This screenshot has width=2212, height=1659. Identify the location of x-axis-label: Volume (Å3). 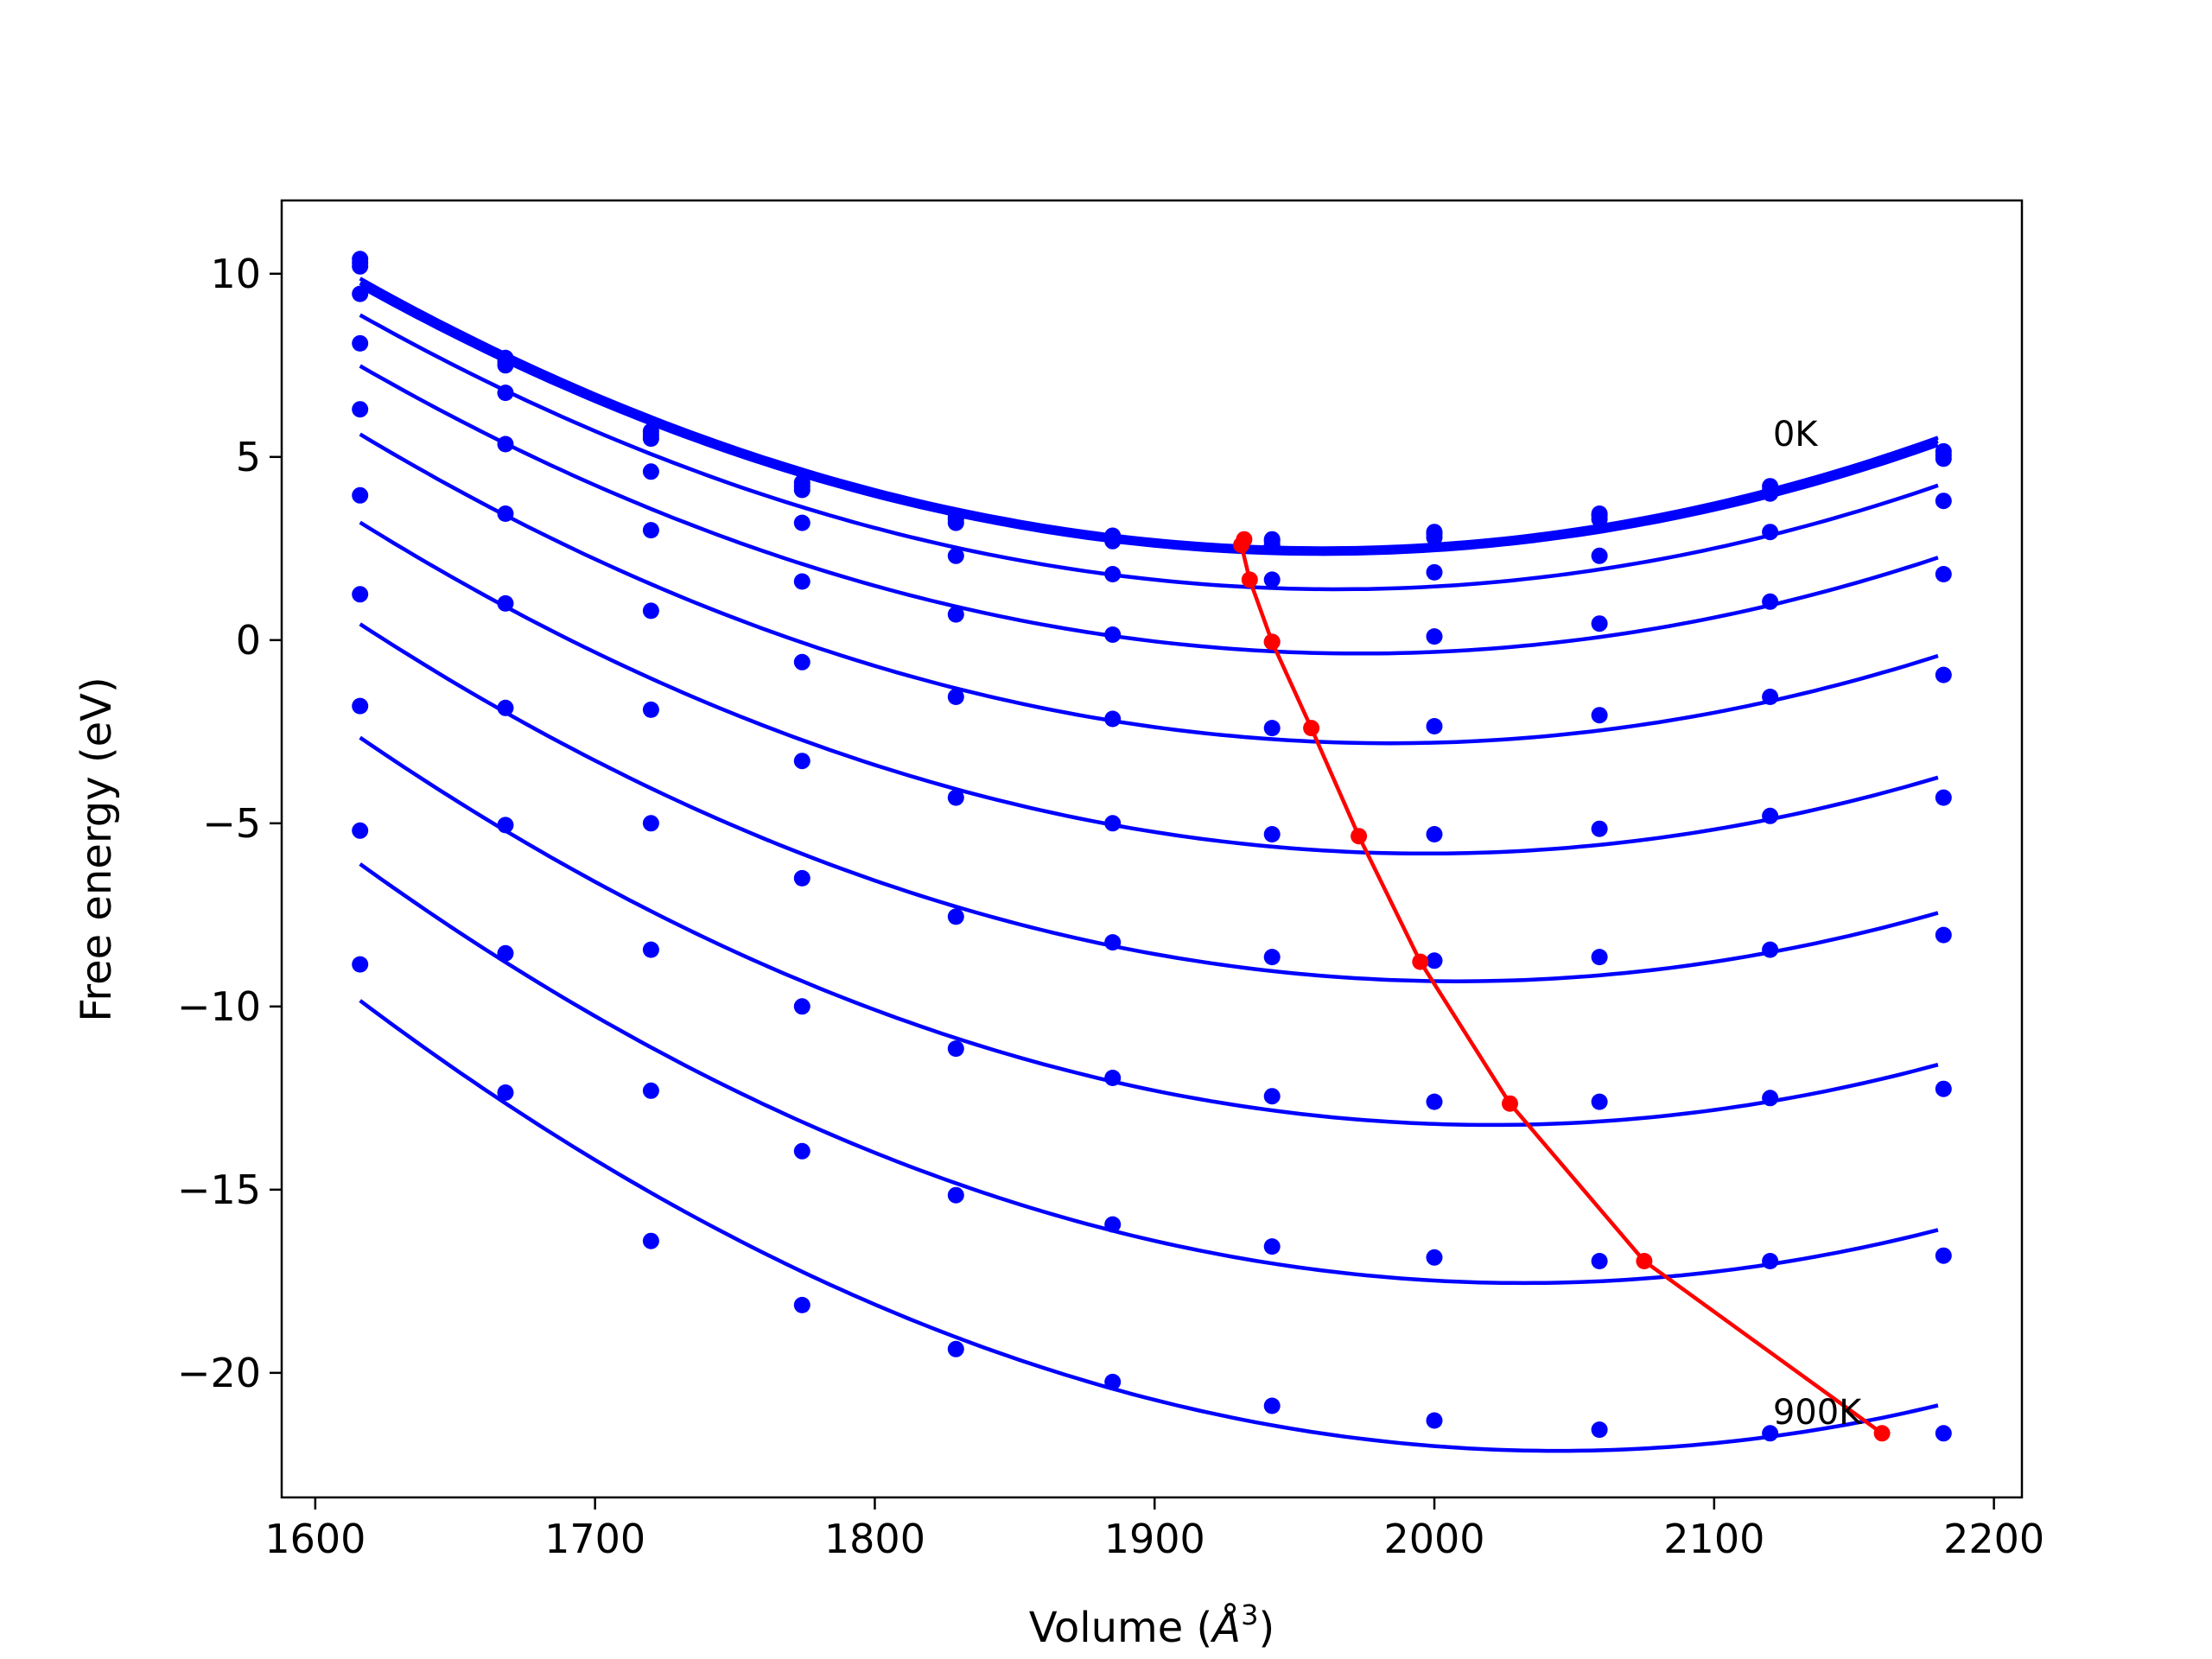
(1151, 1625).